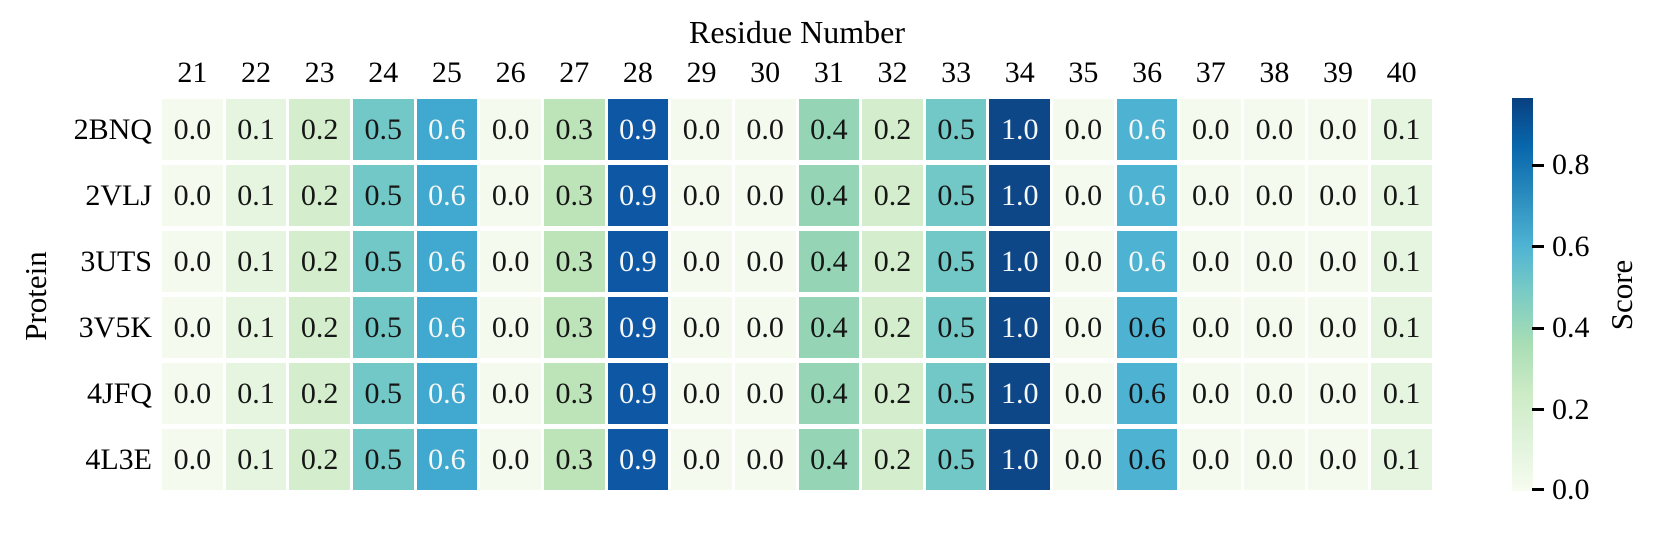 This screenshot has height=534, width=1662. What do you see at coordinates (35, 296) in the screenshot?
I see `y-axis-title: Protein` at bounding box center [35, 296].